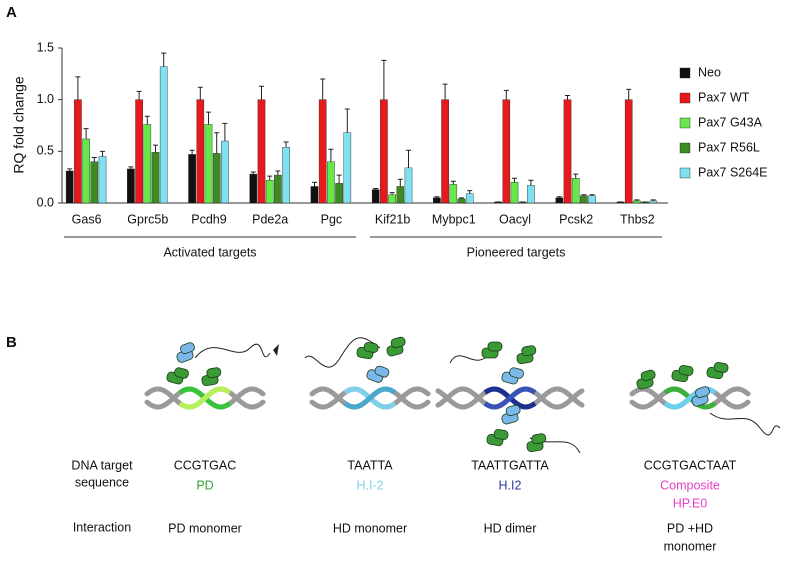 Image resolution: width=796 pixels, height=584 pixels. Describe the element at coordinates (11, 342) in the screenshot. I see `panel-label: B` at that location.